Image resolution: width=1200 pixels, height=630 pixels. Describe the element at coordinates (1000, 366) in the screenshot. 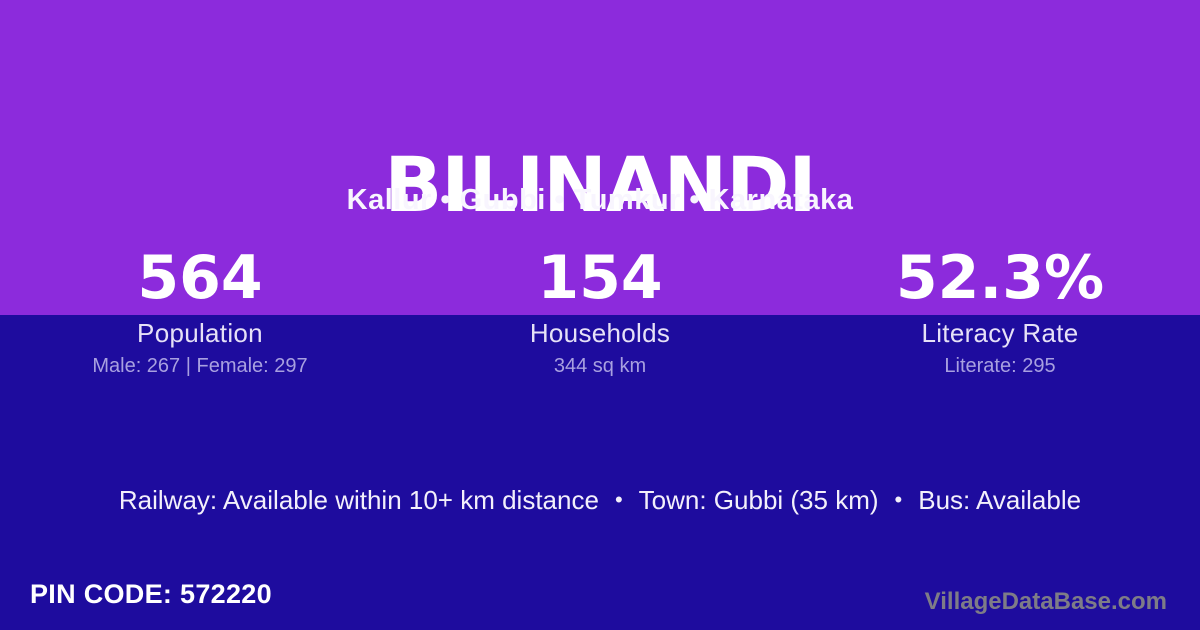

I see `literacy-detail: Literate: 295` at that location.